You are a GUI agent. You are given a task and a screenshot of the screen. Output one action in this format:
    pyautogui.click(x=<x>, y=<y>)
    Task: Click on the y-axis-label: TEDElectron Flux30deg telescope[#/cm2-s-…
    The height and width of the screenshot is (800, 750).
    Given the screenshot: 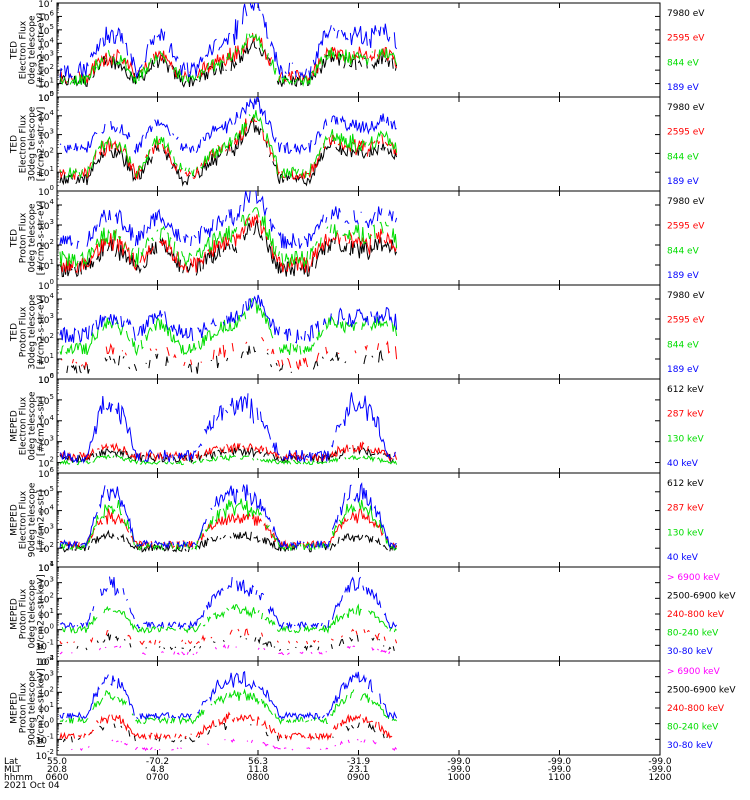 What is the action you would take?
    pyautogui.click(x=28, y=143)
    